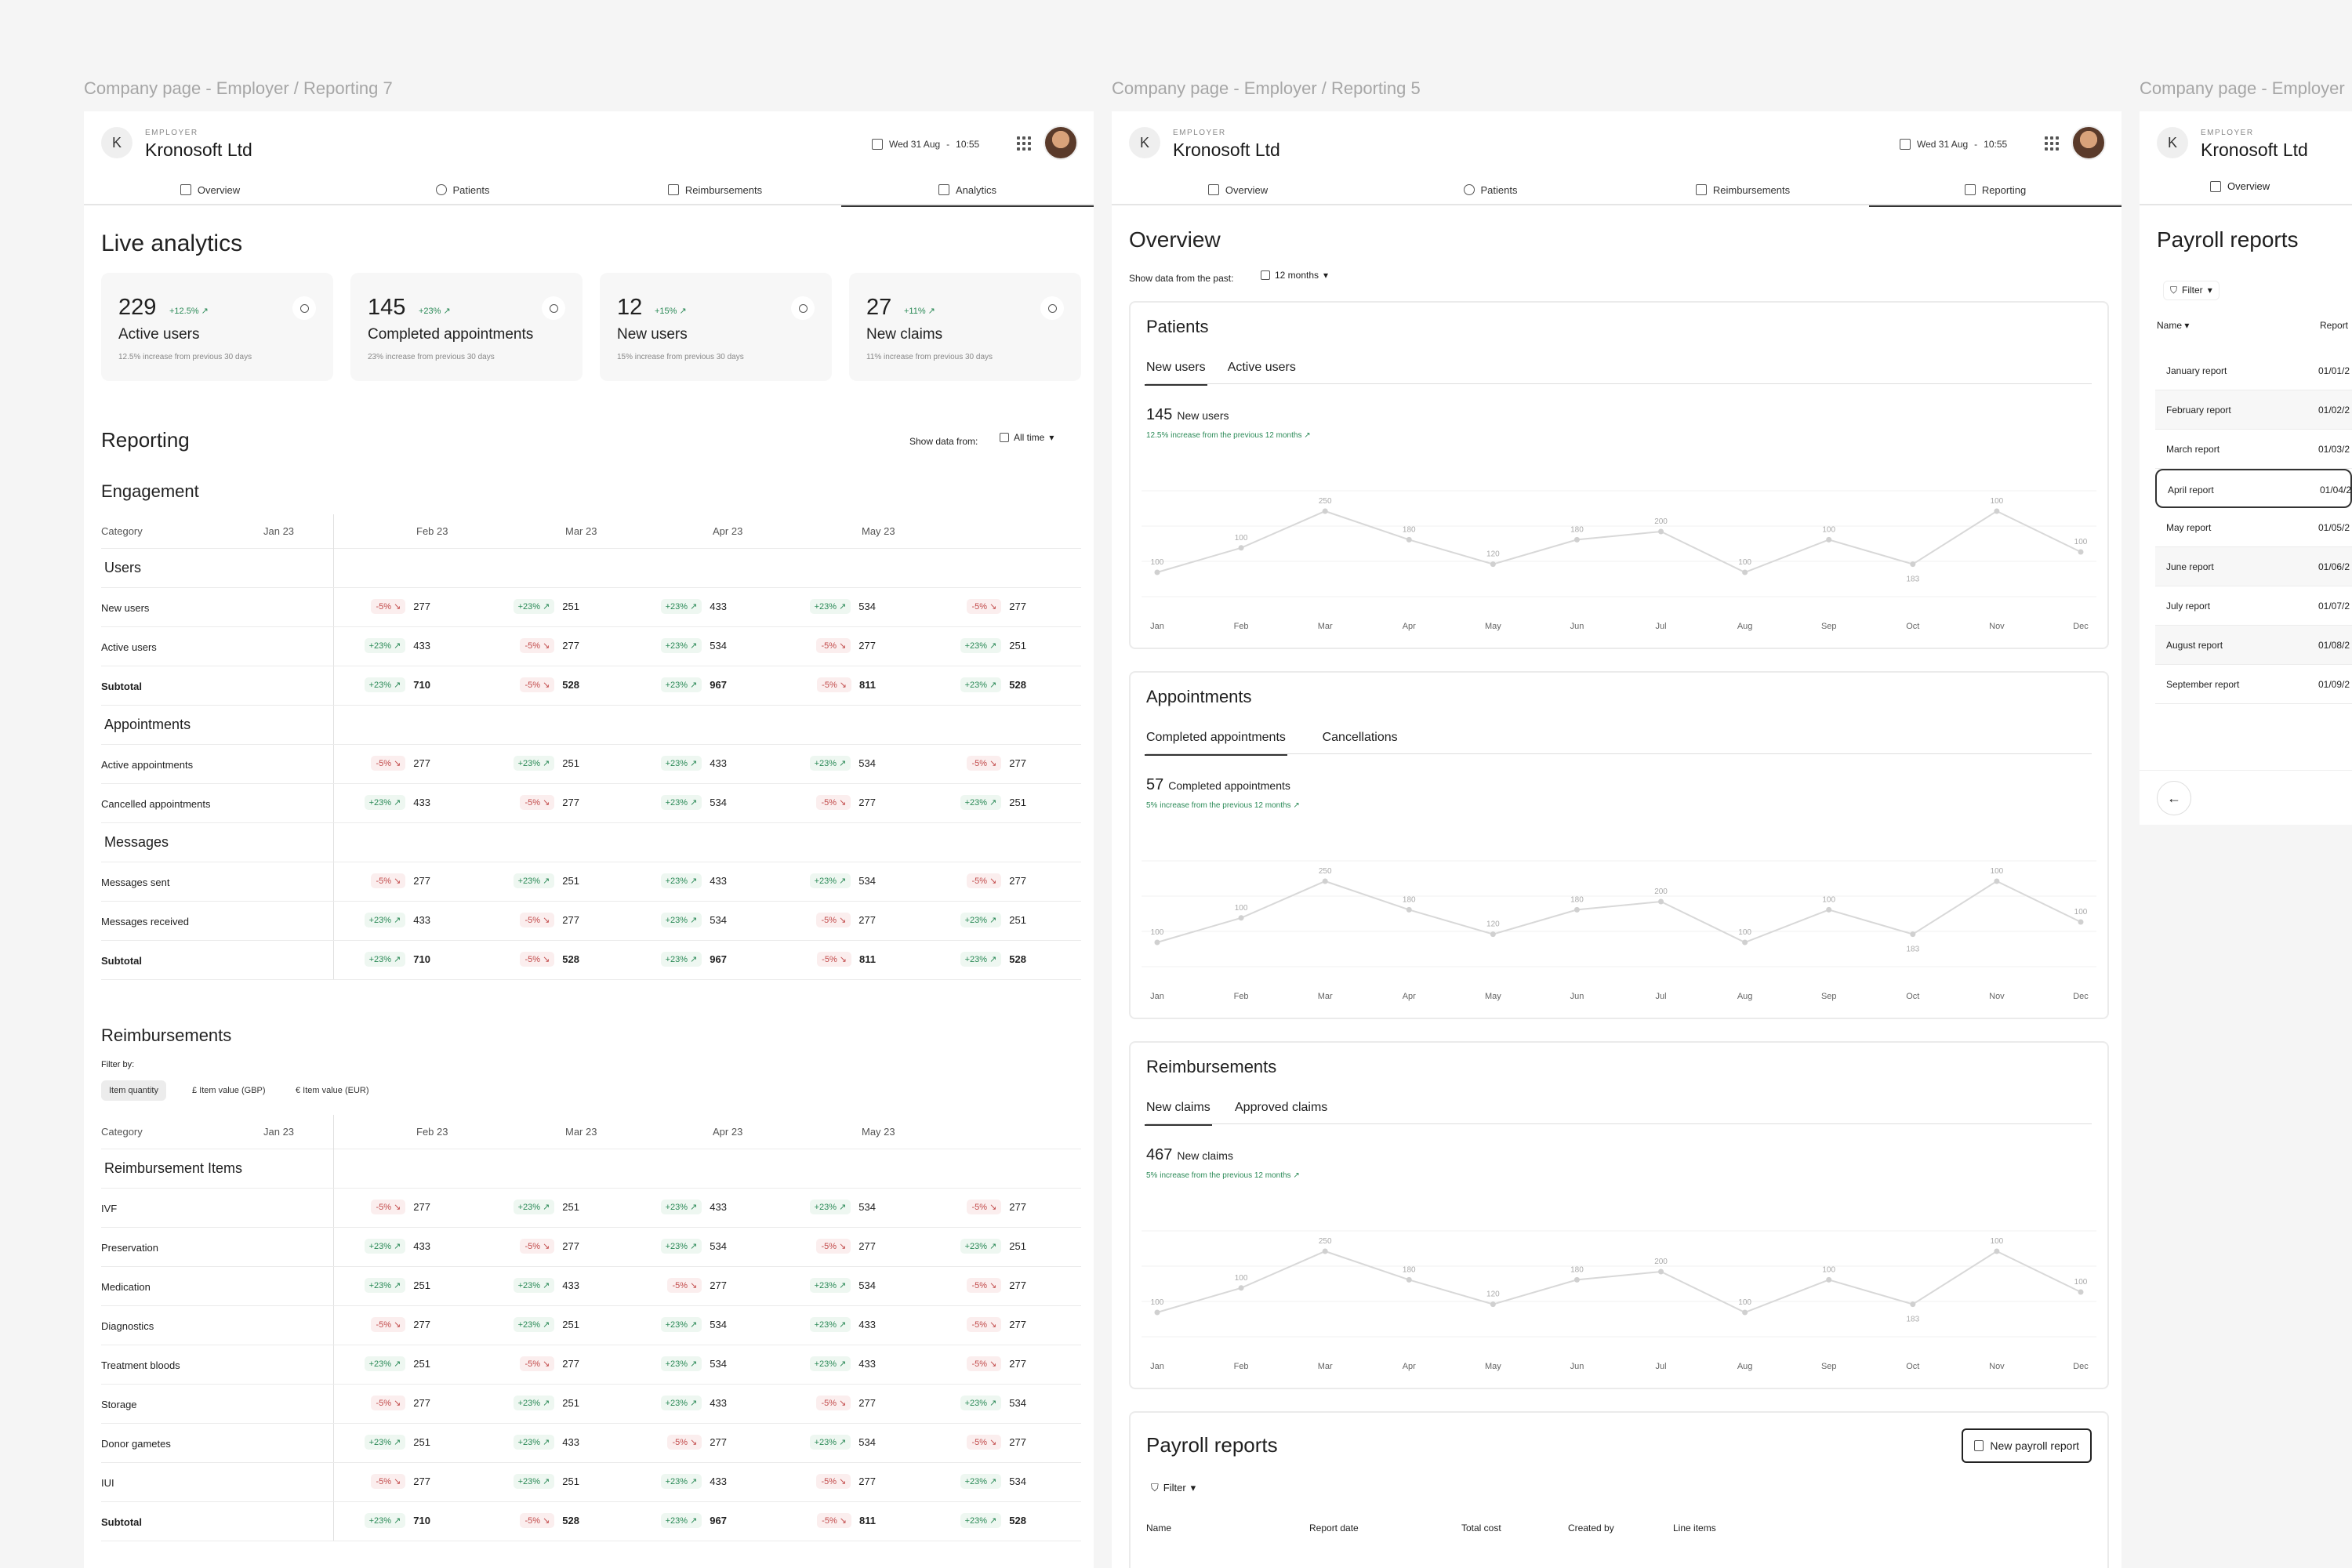 The height and width of the screenshot is (1568, 2352). Describe the element at coordinates (1694, 1528) in the screenshot. I see `payroll-column-header: Line items` at that location.